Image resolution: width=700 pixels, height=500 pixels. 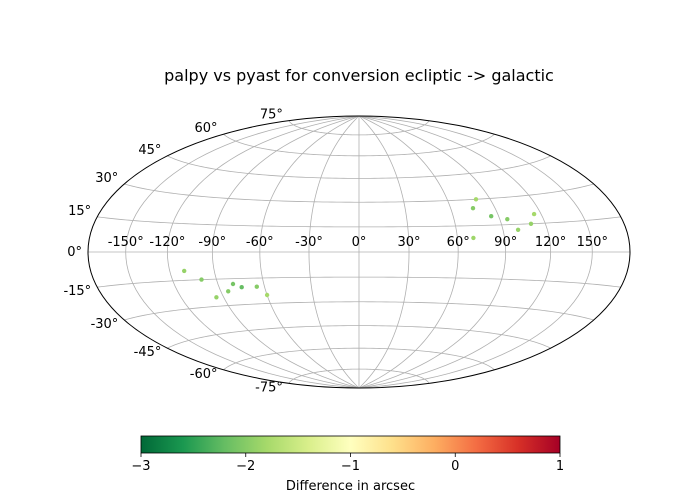 I want to click on colorbar-tick-label: −1, so click(x=350, y=466).